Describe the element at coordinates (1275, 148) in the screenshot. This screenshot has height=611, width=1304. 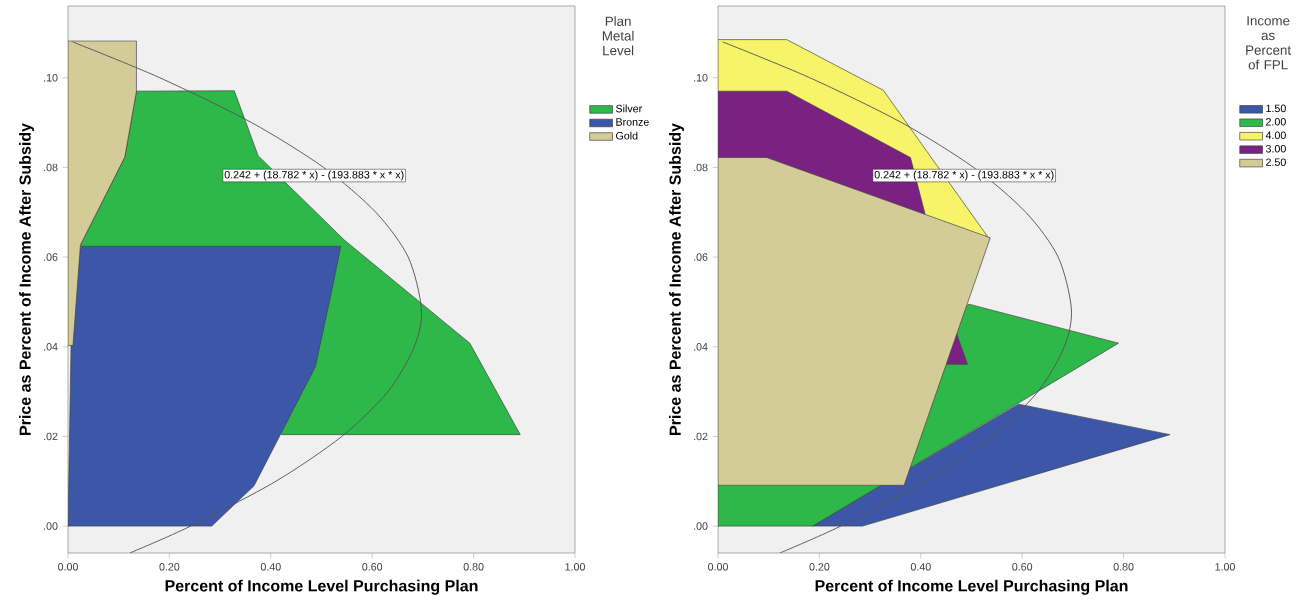
I see `legend-label: 3.00` at that location.